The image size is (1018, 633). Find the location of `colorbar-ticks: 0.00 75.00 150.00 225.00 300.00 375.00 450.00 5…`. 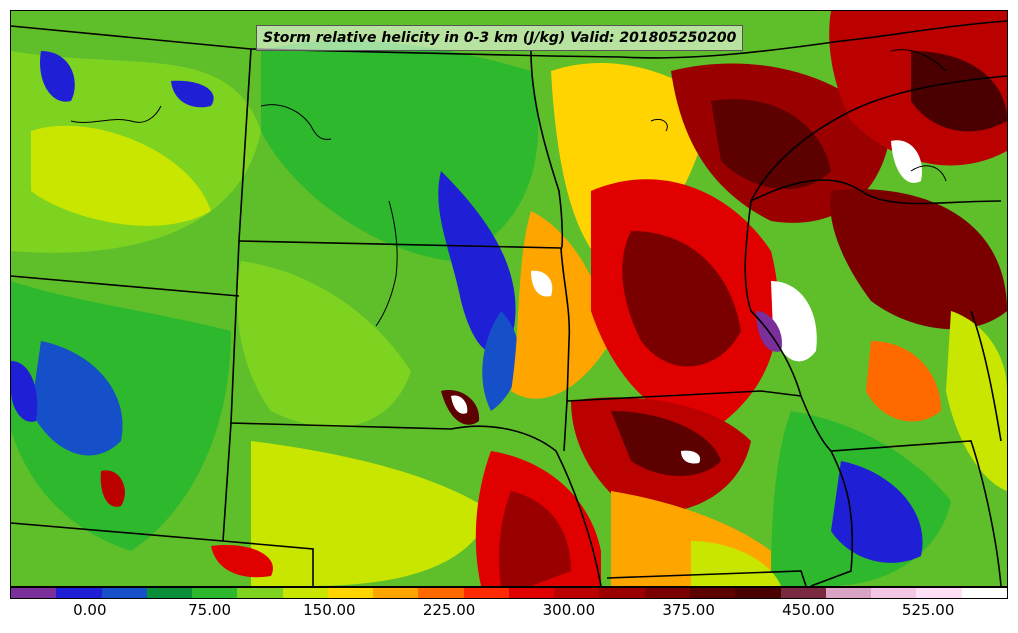

colorbar-ticks: 0.00 75.00 150.00 225.00 300.00 375.00 450.00 5… is located at coordinates (509, 613).